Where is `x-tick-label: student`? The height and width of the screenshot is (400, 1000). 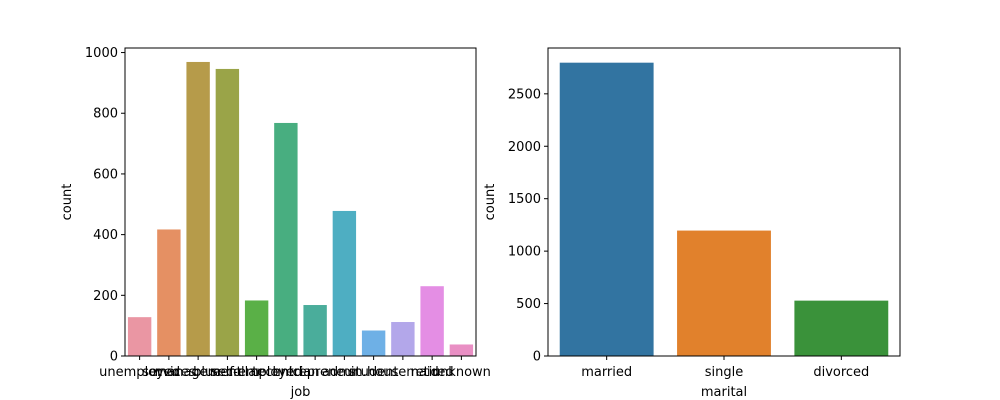 x-tick-label: student is located at coordinates (374, 372).